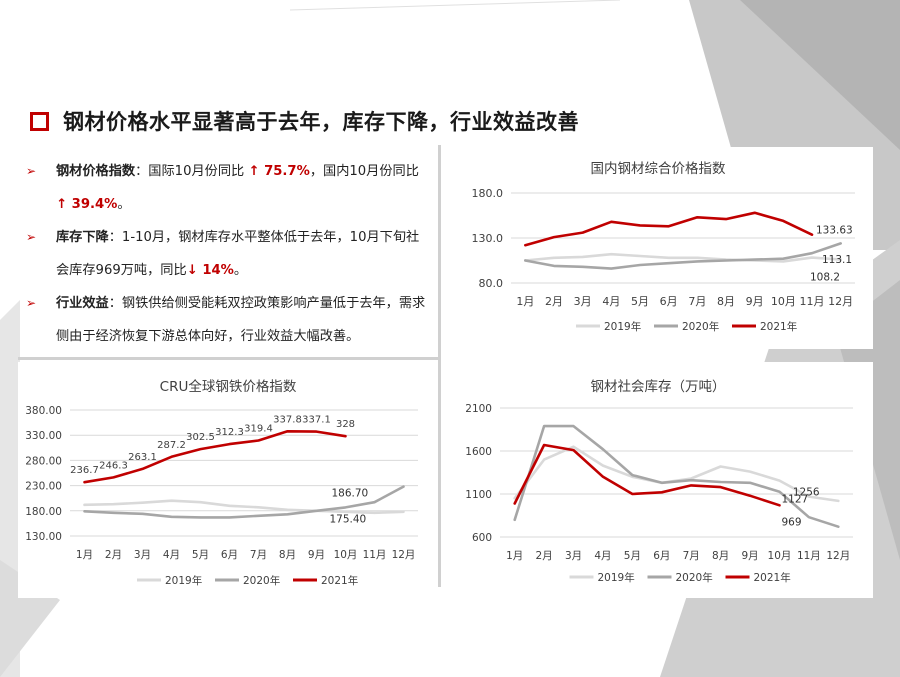  Describe the element at coordinates (171, 445) in the screenshot. I see `data-label: 287.2` at that location.